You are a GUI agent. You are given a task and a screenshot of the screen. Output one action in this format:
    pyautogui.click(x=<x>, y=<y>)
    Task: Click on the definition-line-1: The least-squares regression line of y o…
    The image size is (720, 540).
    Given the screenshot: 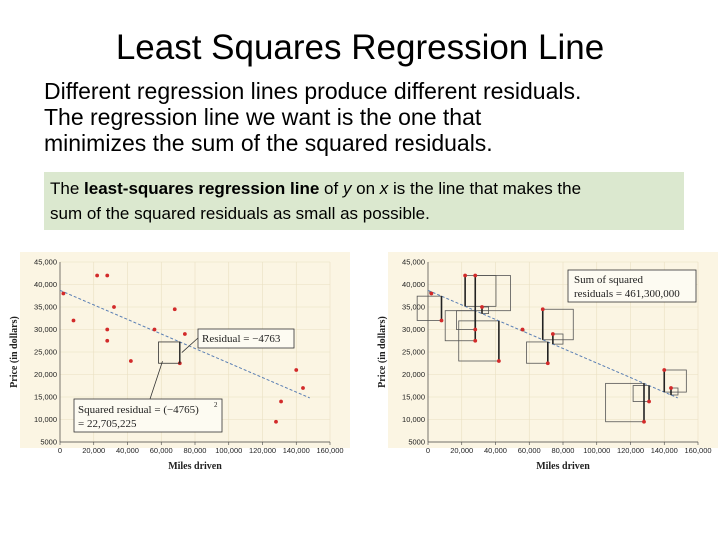 What is the action you would take?
    pyautogui.click(x=316, y=188)
    